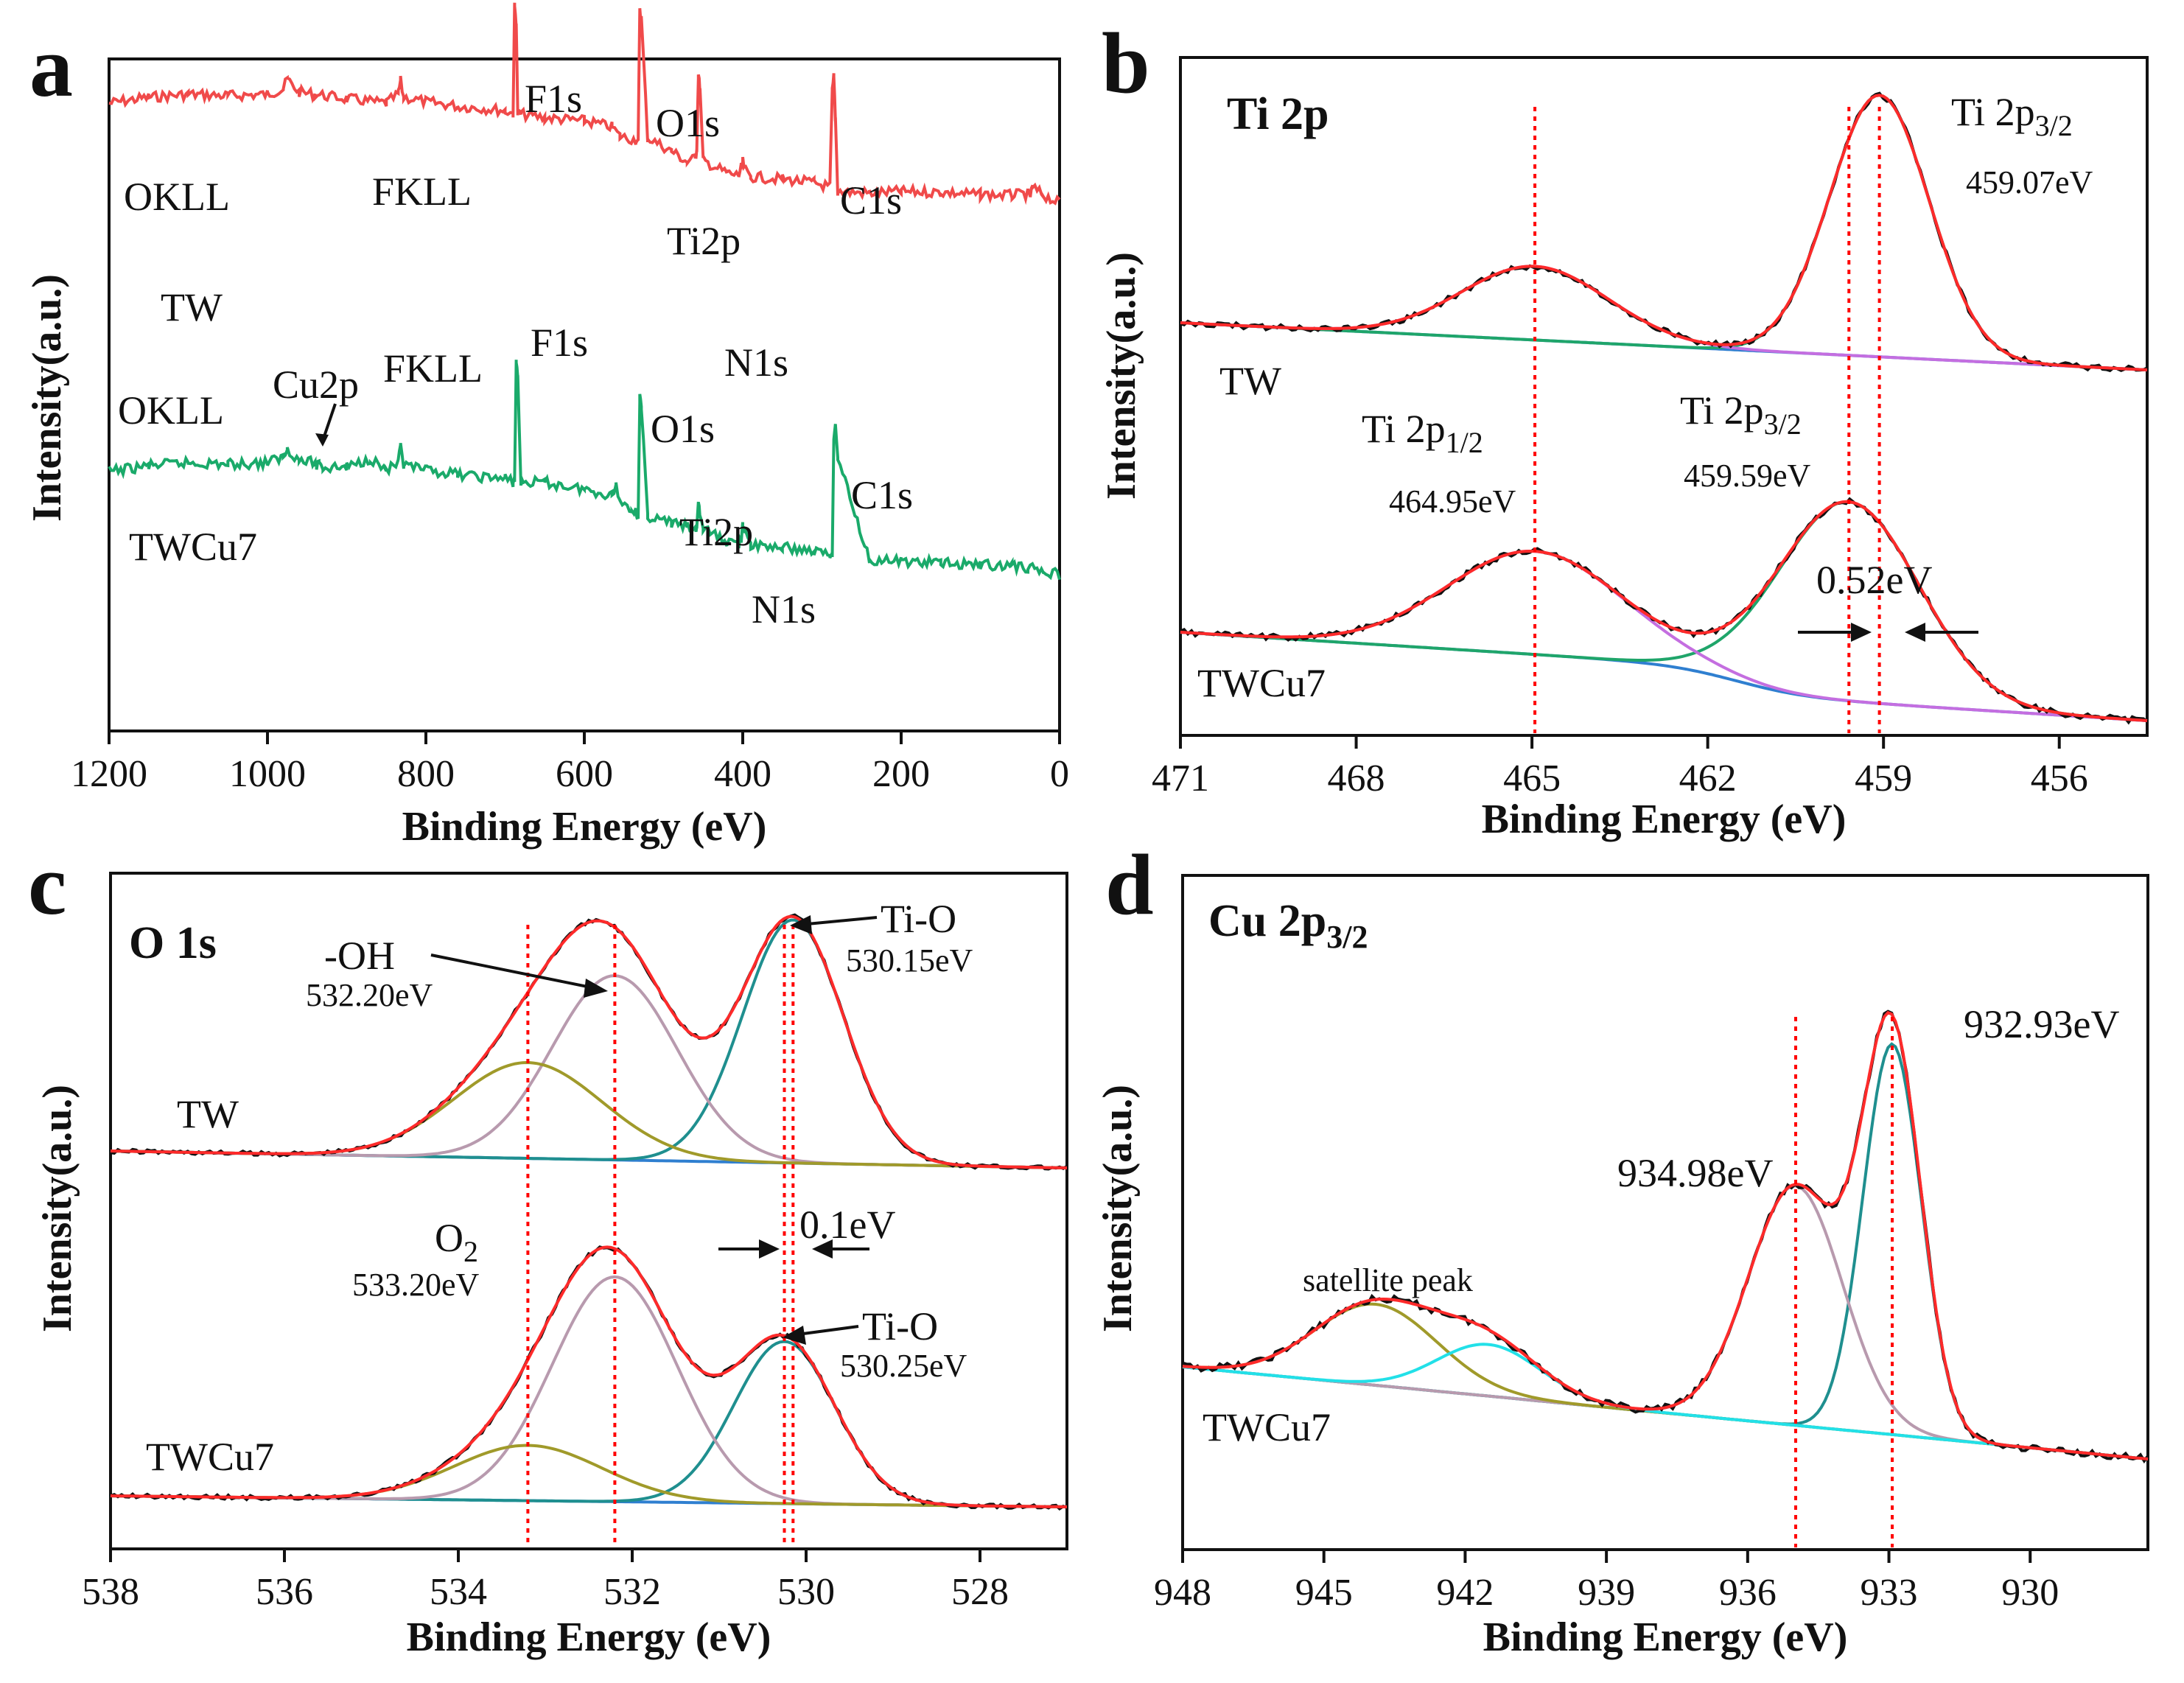 This screenshot has width=2184, height=1683. I want to click on c-o2-label: O2, so click(456, 1242).